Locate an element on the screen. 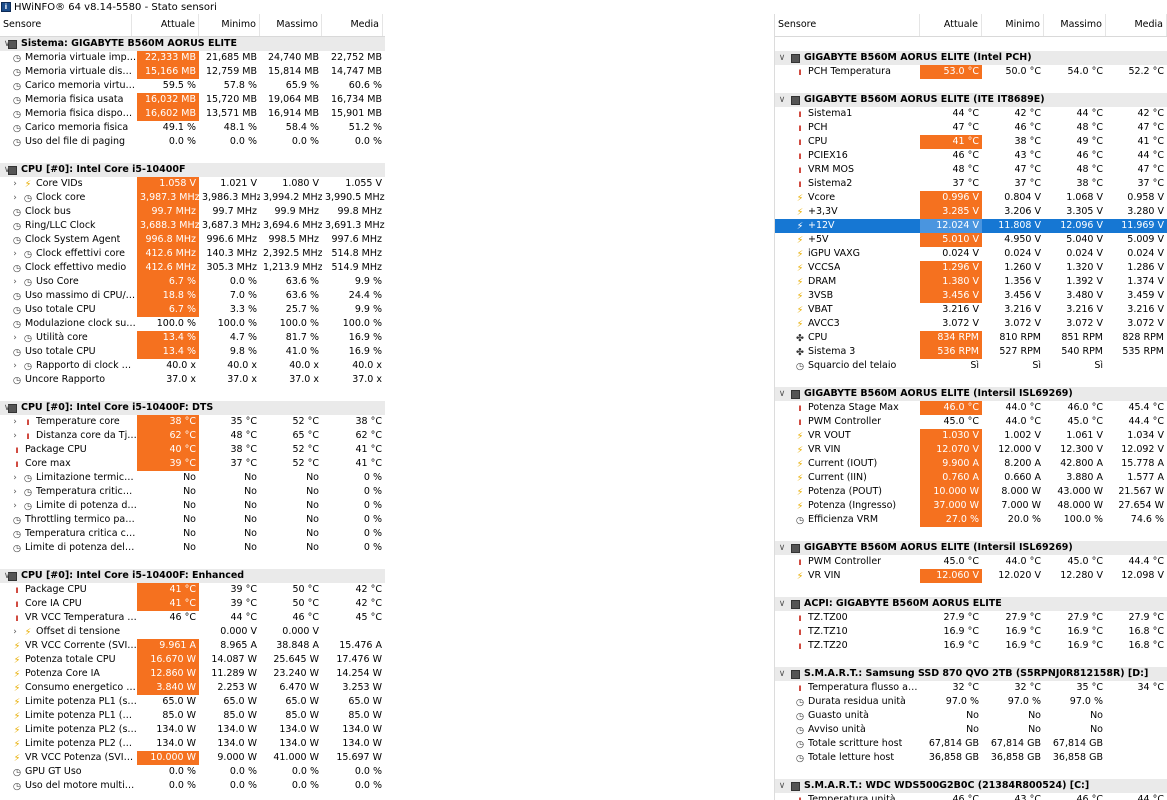  sensor-row: › ⚡ Offset di tensione 0.000 V 0.000 V is located at coordinates (192, 632).